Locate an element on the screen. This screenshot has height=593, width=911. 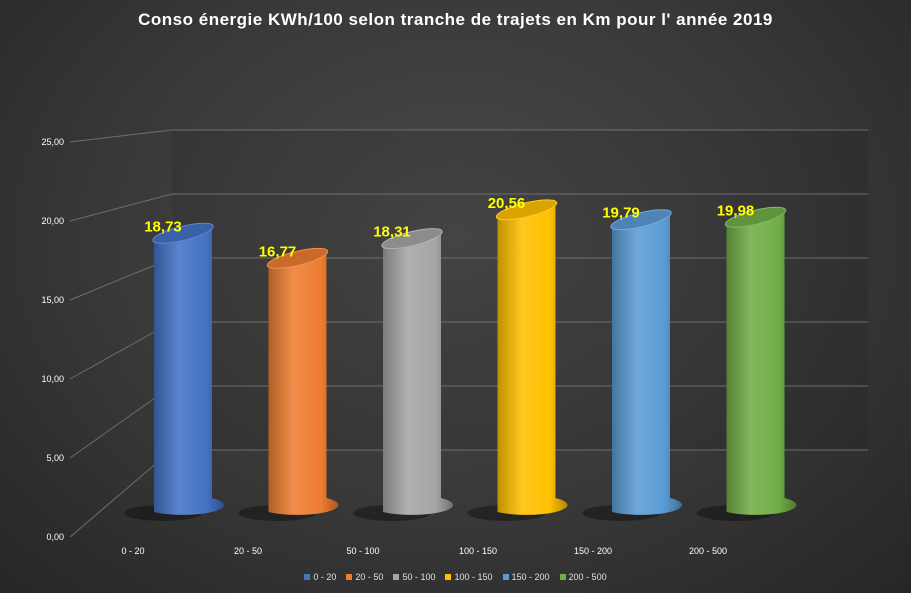
data-label: 20,56 is located at coordinates (507, 203).